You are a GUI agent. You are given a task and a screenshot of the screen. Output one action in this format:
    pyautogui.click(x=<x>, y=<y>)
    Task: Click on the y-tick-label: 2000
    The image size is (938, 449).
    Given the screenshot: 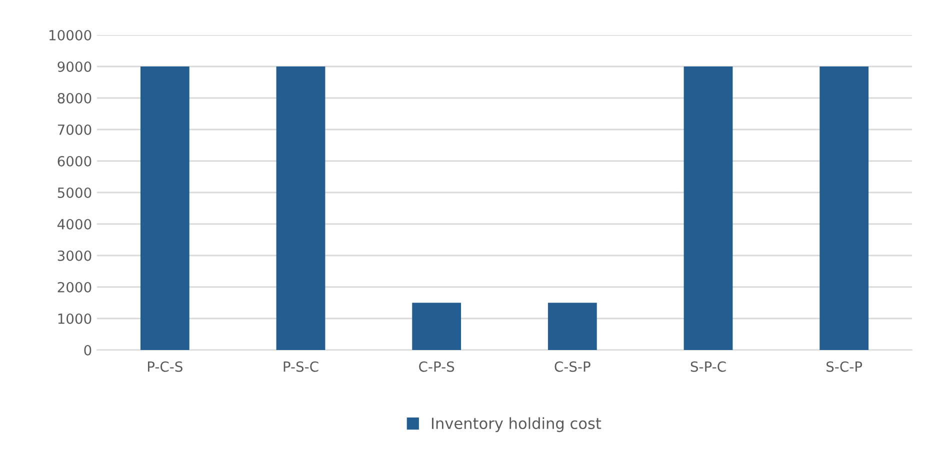 What is the action you would take?
    pyautogui.click(x=75, y=287)
    